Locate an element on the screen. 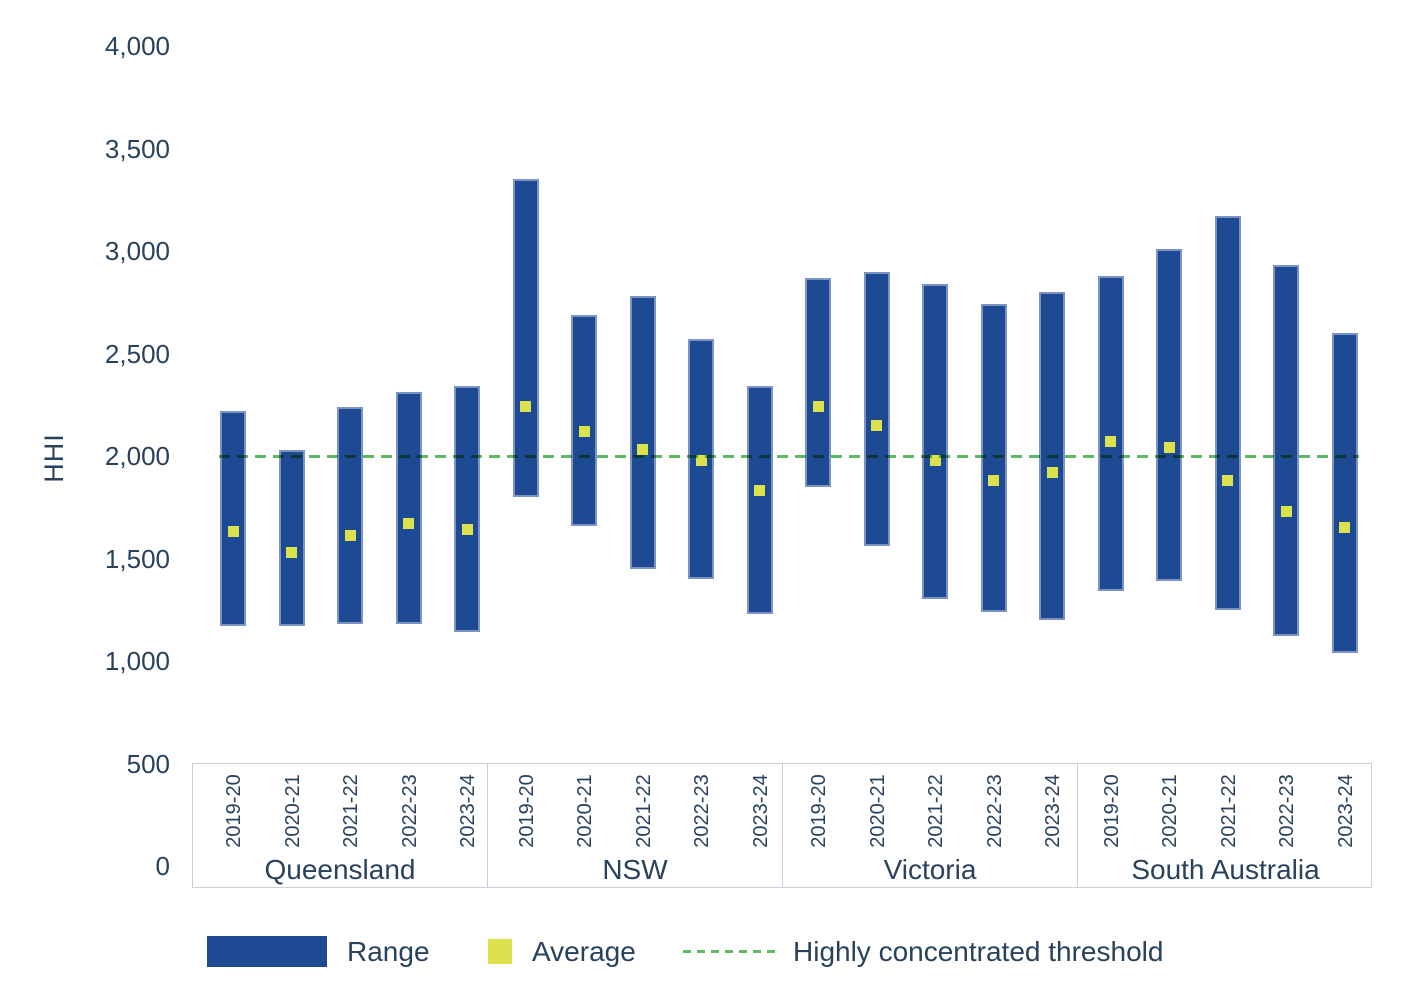 Image resolution: width=1416 pixels, height=1006 pixels. y-tick-label: 2,000 is located at coordinates (137, 456).